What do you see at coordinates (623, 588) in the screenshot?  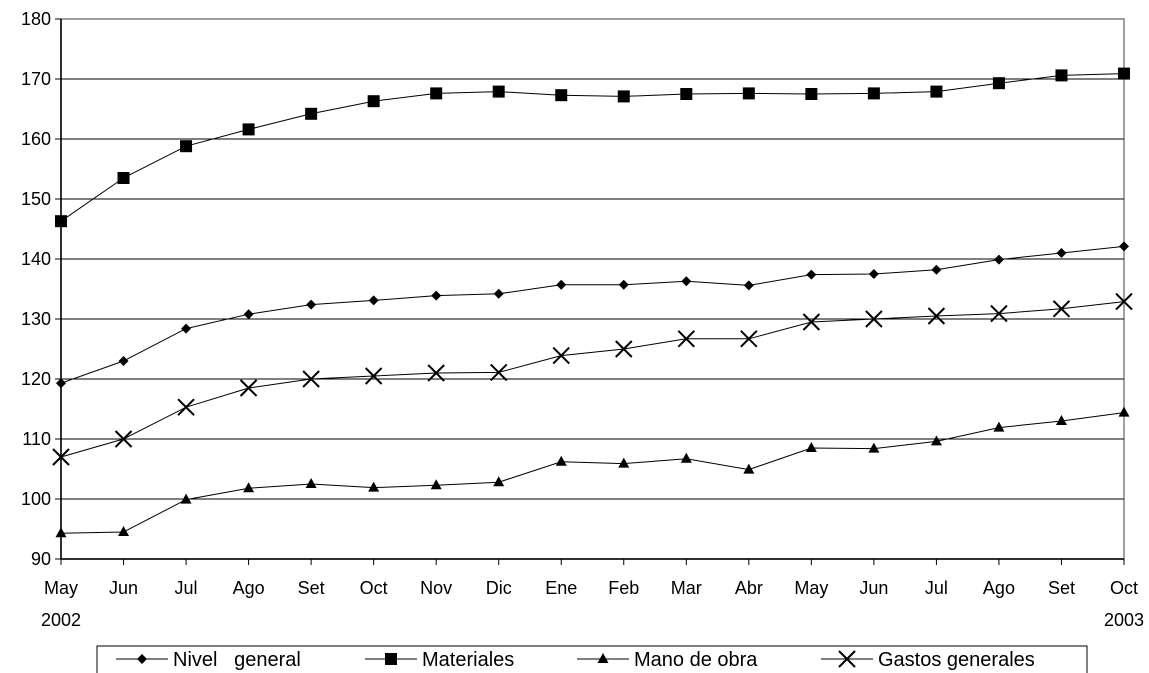 I see `x-tick-label: Feb` at bounding box center [623, 588].